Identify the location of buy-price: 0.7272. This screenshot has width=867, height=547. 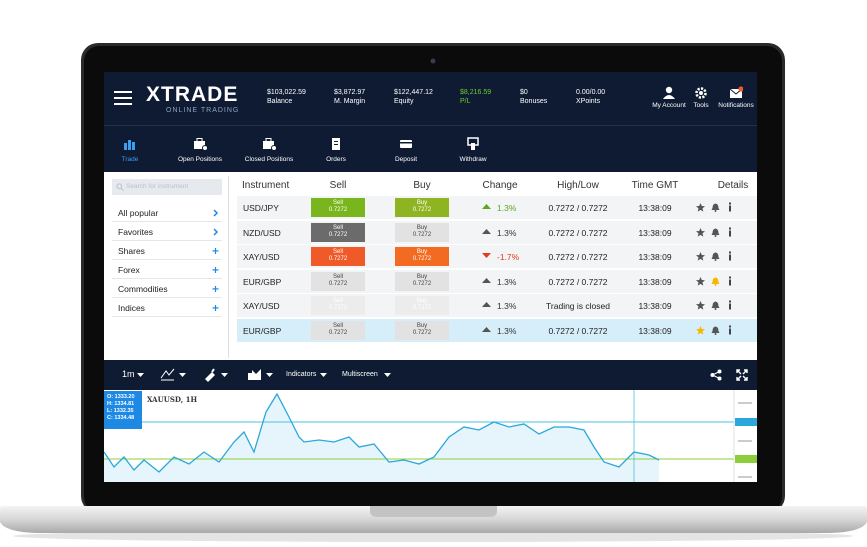
(422, 259).